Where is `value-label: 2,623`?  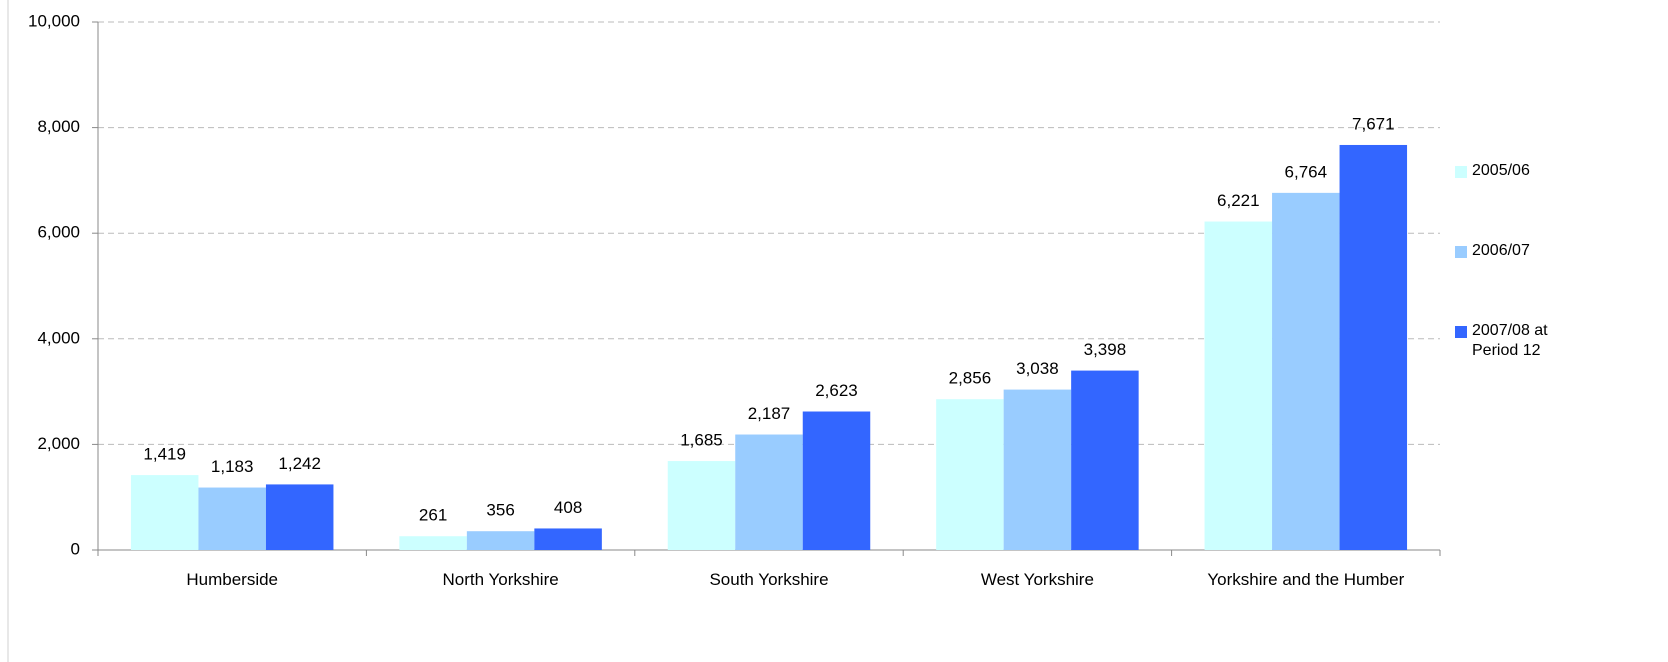 value-label: 2,623 is located at coordinates (836, 390).